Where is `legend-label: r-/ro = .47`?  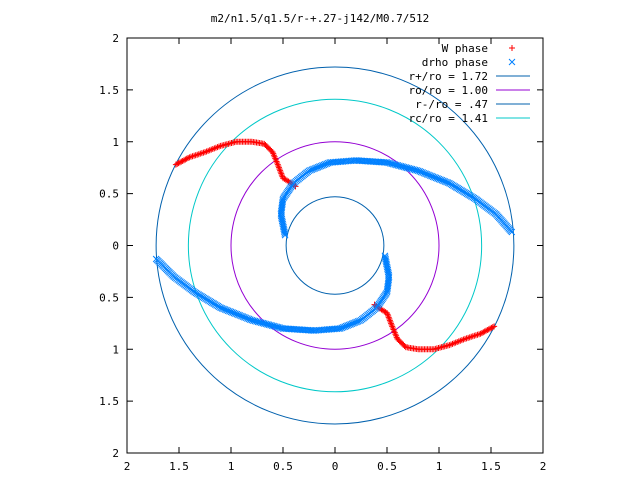 legend-label: r-/ro = .47 is located at coordinates (451, 104).